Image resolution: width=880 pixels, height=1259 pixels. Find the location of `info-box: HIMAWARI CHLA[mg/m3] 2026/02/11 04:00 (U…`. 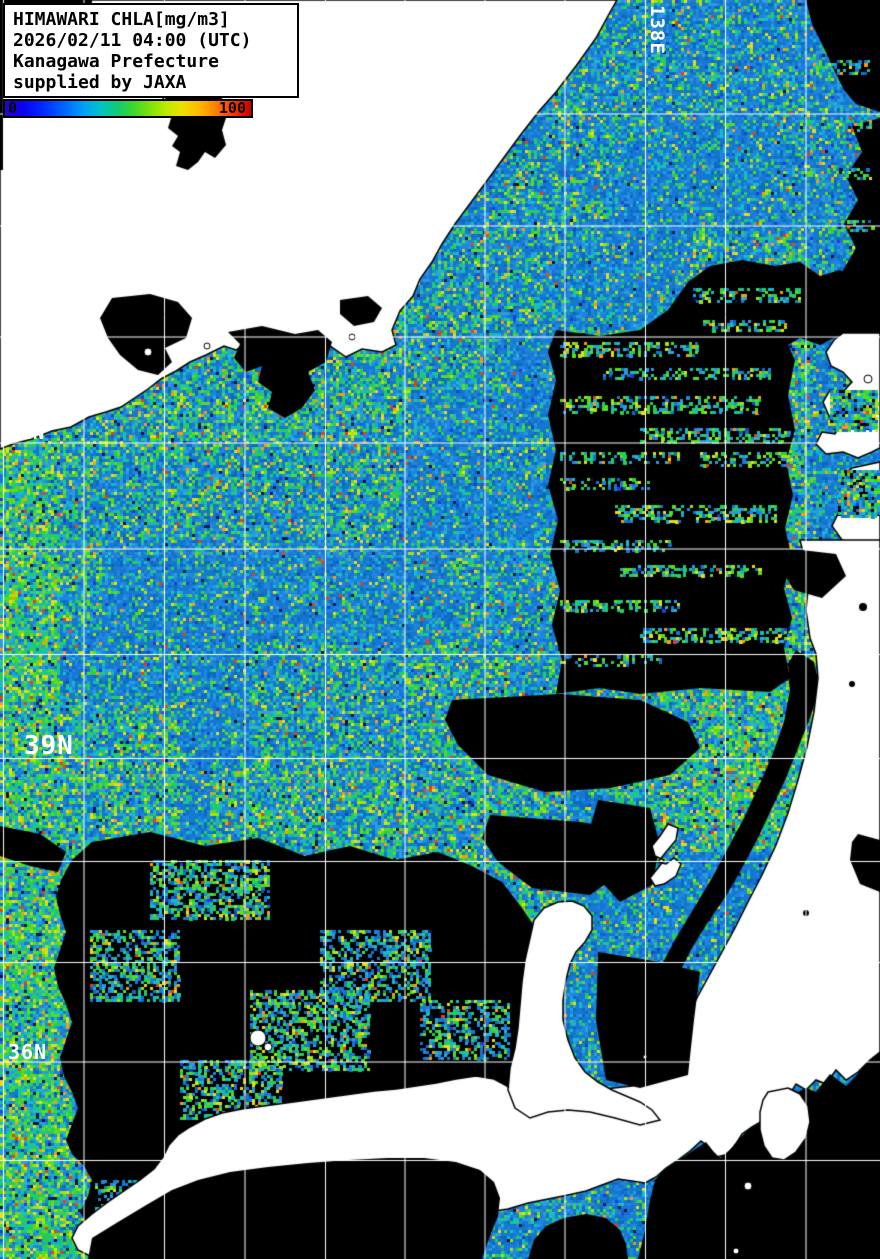

info-box: HIMAWARI CHLA[mg/m3] 2026/02/11 04:00 (U… is located at coordinates (151, 50).